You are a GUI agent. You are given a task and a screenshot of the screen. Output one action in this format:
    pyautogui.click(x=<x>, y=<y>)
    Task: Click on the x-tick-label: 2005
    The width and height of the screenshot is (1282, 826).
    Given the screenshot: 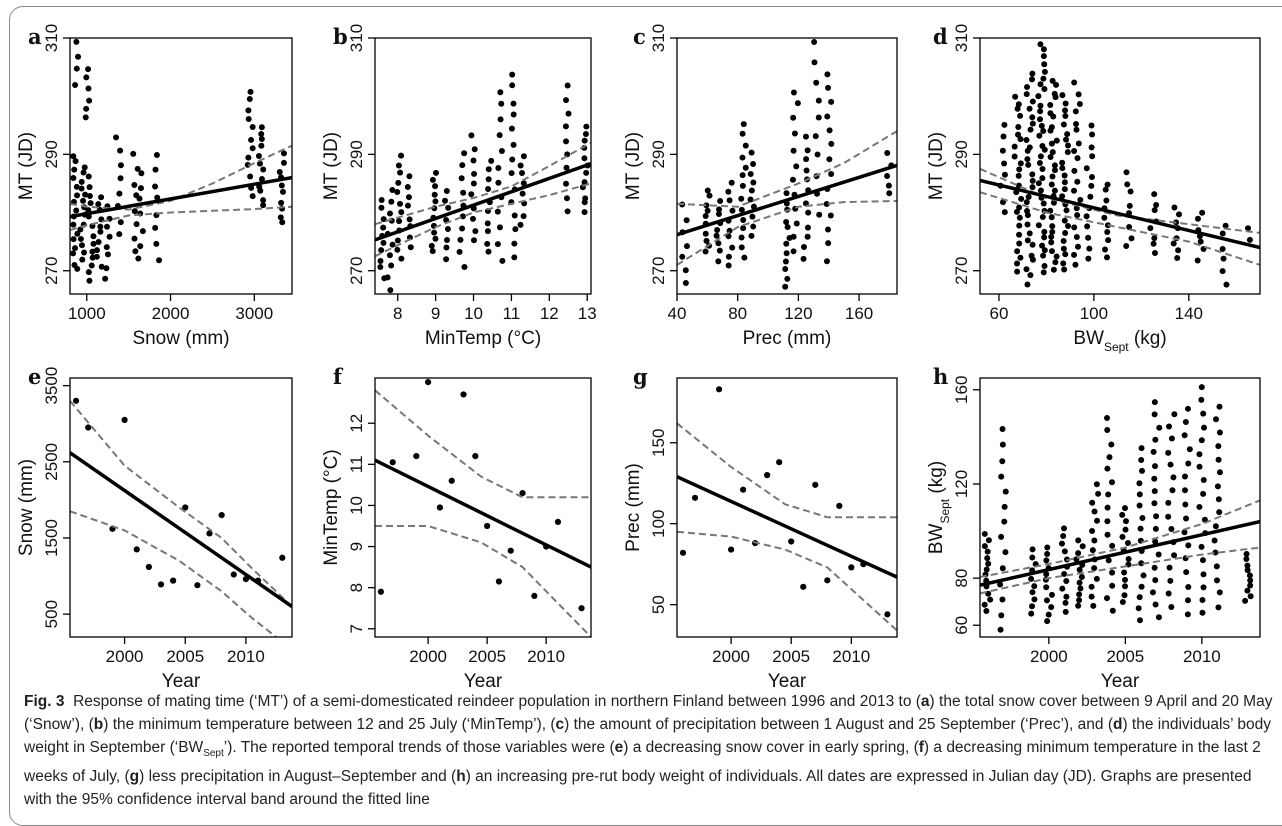 What is the action you would take?
    pyautogui.click(x=791, y=656)
    